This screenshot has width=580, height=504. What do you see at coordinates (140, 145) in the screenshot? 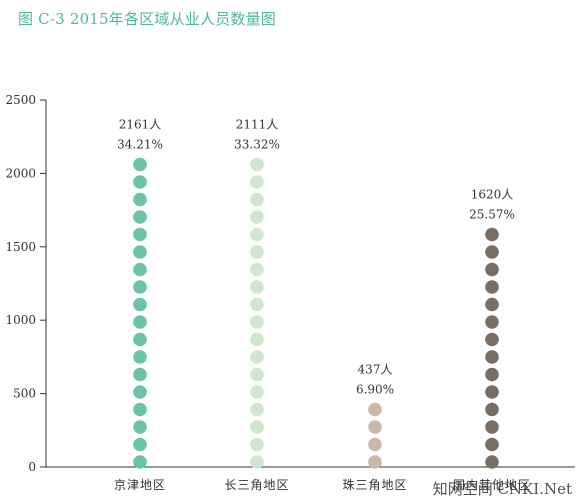
I see `percent-label: 34.21%` at bounding box center [140, 145].